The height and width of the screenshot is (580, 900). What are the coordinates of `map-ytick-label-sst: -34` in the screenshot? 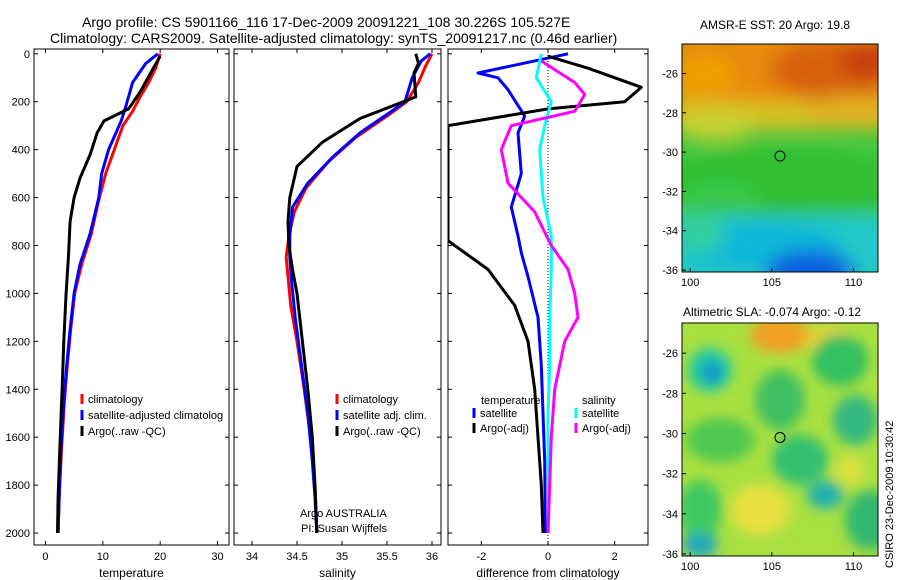 It's located at (670, 232).